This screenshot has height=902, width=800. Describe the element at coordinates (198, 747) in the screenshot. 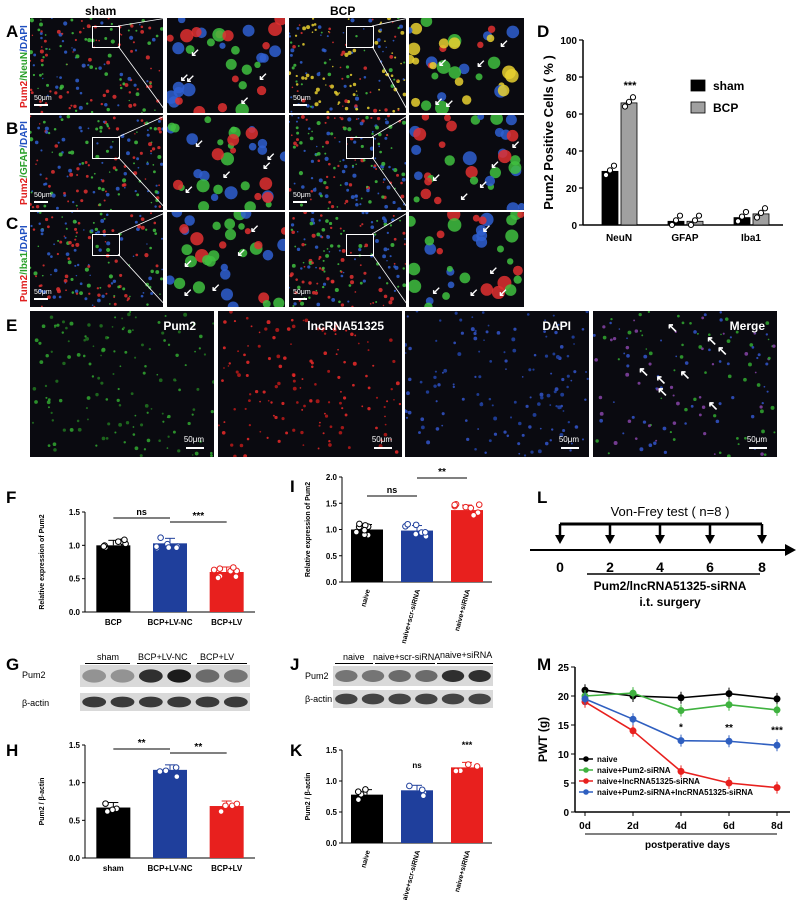

I see `significance-label: **` at that location.